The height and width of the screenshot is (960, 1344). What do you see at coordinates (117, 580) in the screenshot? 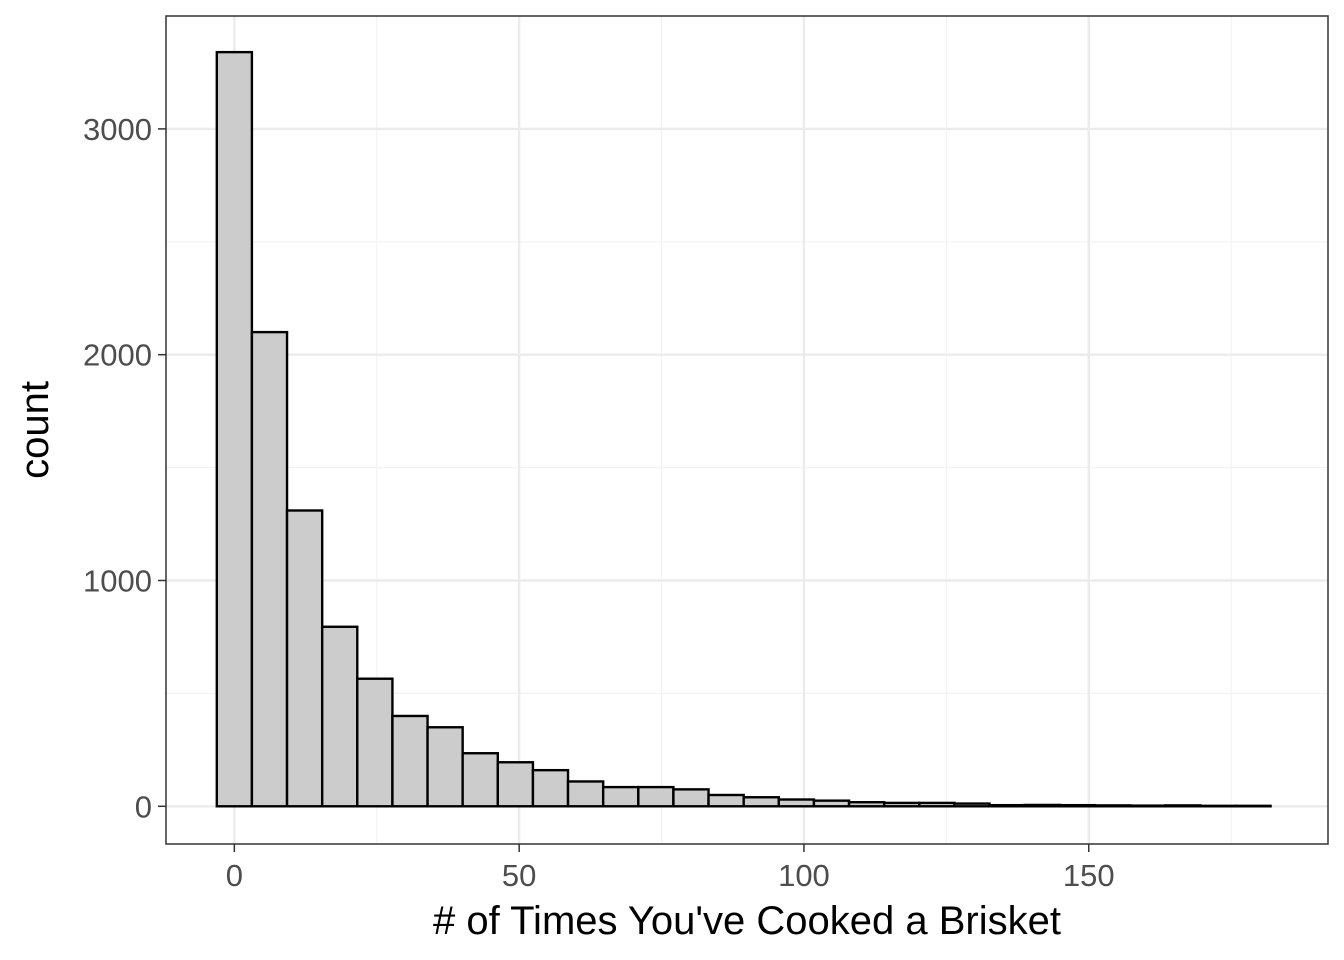
I see `y-tick-label: 1000` at bounding box center [117, 580].